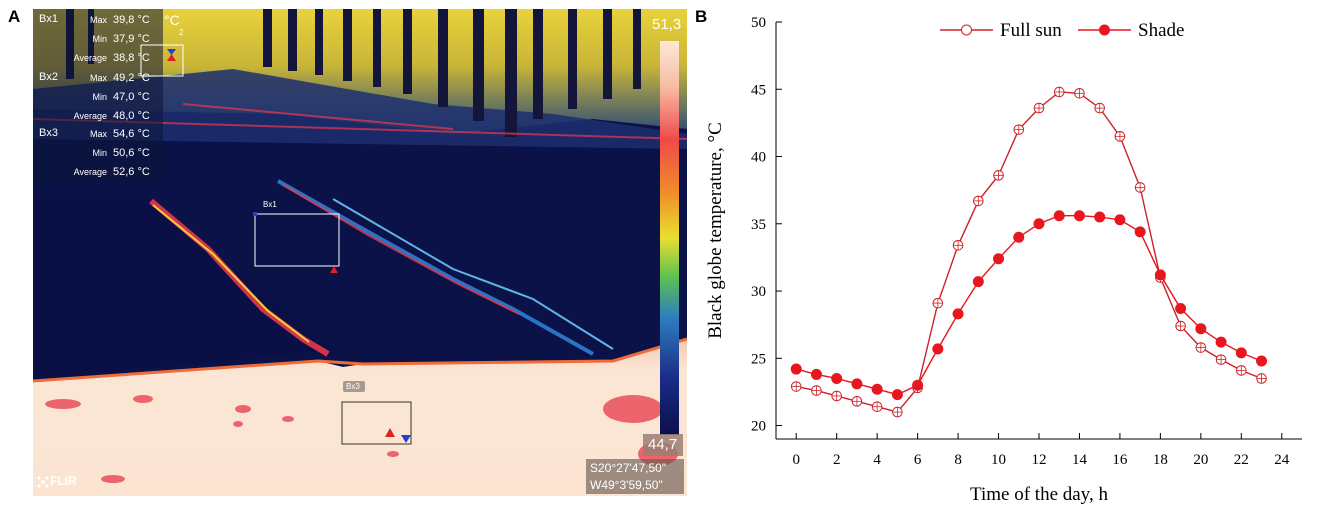 This screenshot has width=1325, height=506. Describe the element at coordinates (1160, 460) in the screenshot. I see `x-tick-label: 18` at that location.